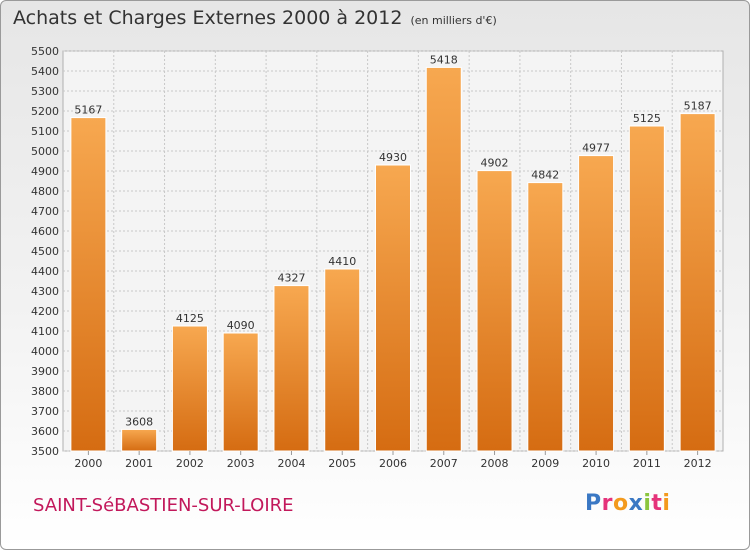 This screenshot has height=550, width=750. Describe the element at coordinates (596, 148) in the screenshot. I see `bar-value-label: 4977` at that location.